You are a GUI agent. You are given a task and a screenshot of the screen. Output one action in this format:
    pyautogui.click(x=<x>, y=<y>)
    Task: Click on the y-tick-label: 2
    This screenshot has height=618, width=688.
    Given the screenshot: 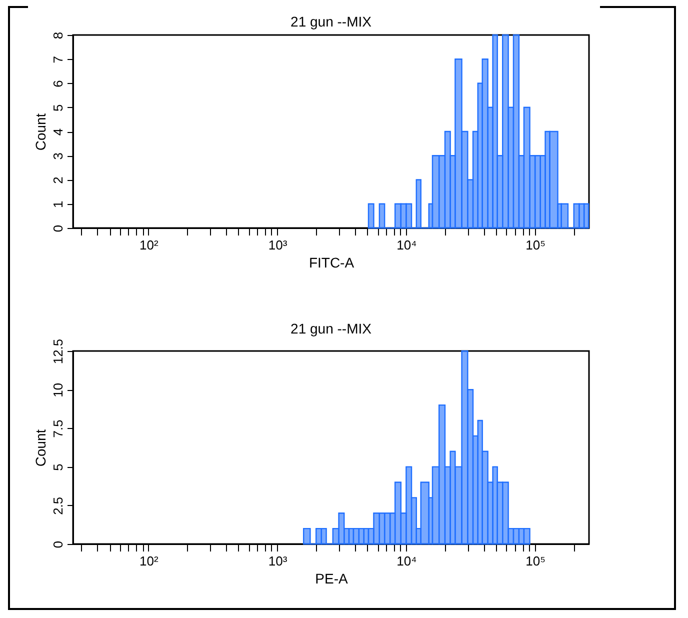 What is the action you would take?
    pyautogui.click(x=58, y=180)
    